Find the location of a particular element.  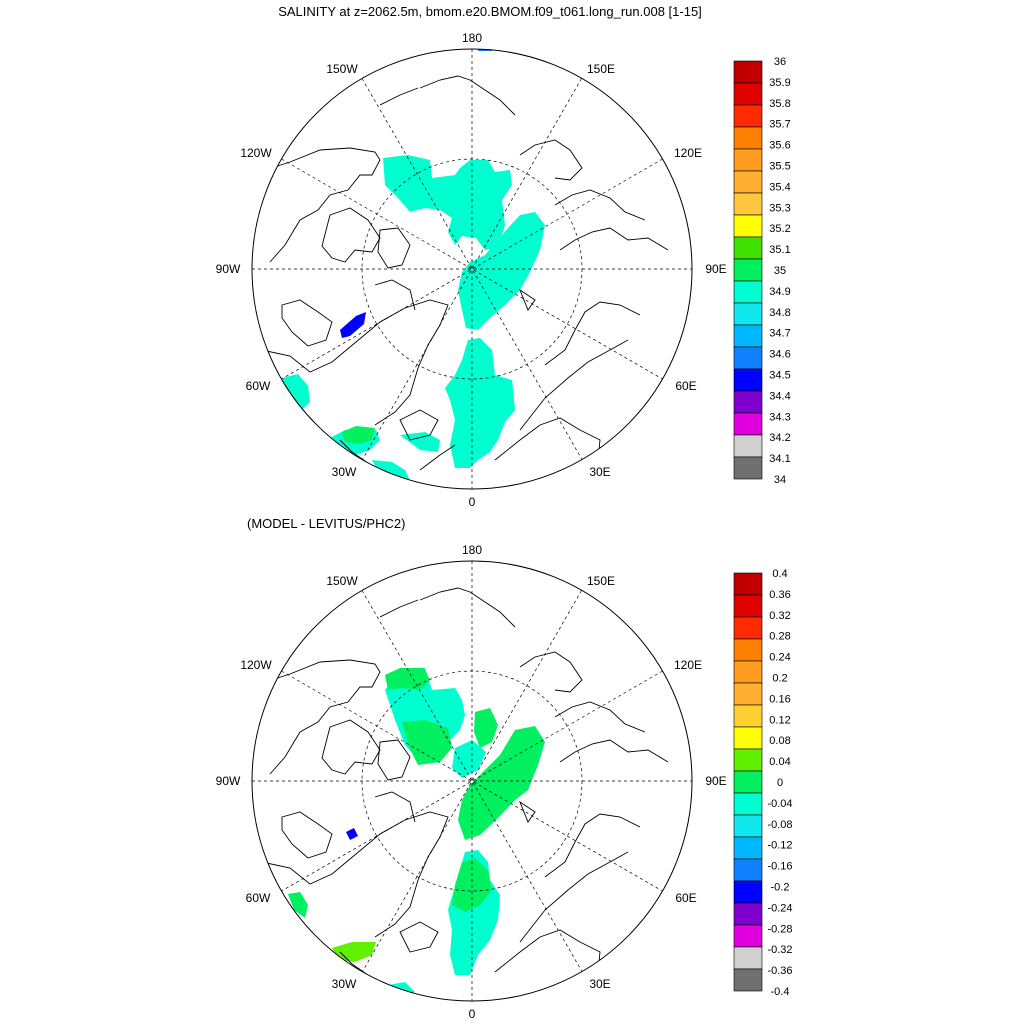

bottom-colorbar-label-4: 0.24 is located at coordinates (779, 658).